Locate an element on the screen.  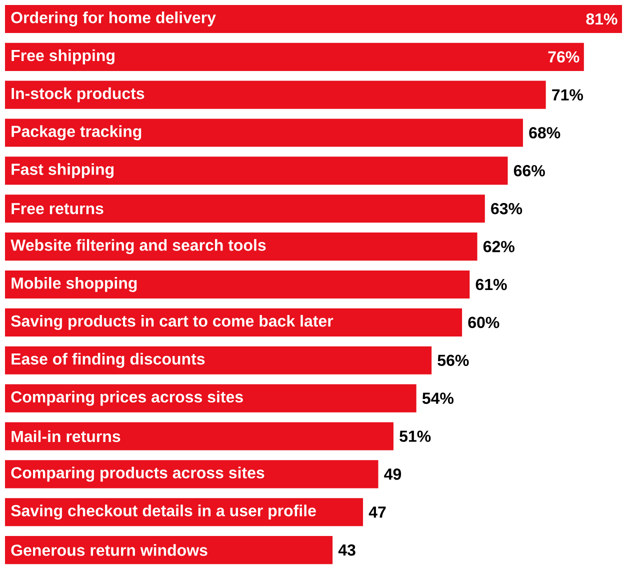
y-tick-label: Mobile shopping is located at coordinates (74, 284).